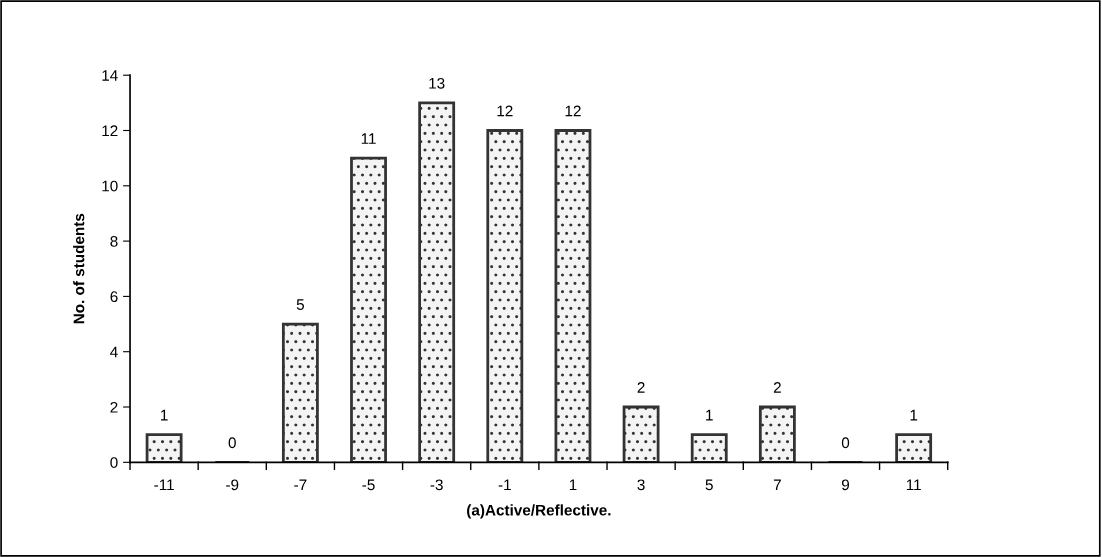 The width and height of the screenshot is (1102, 557). I want to click on x-axis-title: (a)Active/Reflective., so click(539, 511).